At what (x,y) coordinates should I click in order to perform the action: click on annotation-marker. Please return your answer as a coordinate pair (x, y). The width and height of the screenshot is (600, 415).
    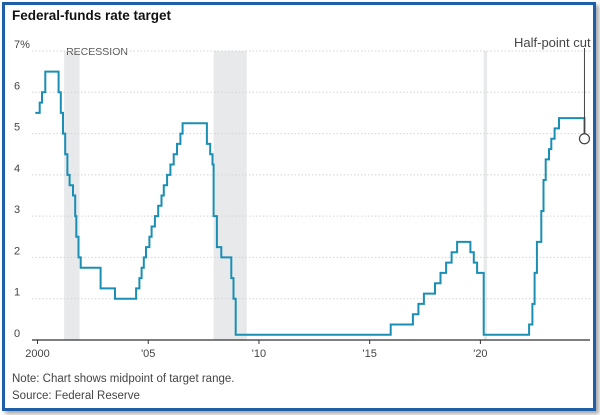
    Looking at the image, I should click on (584, 139).